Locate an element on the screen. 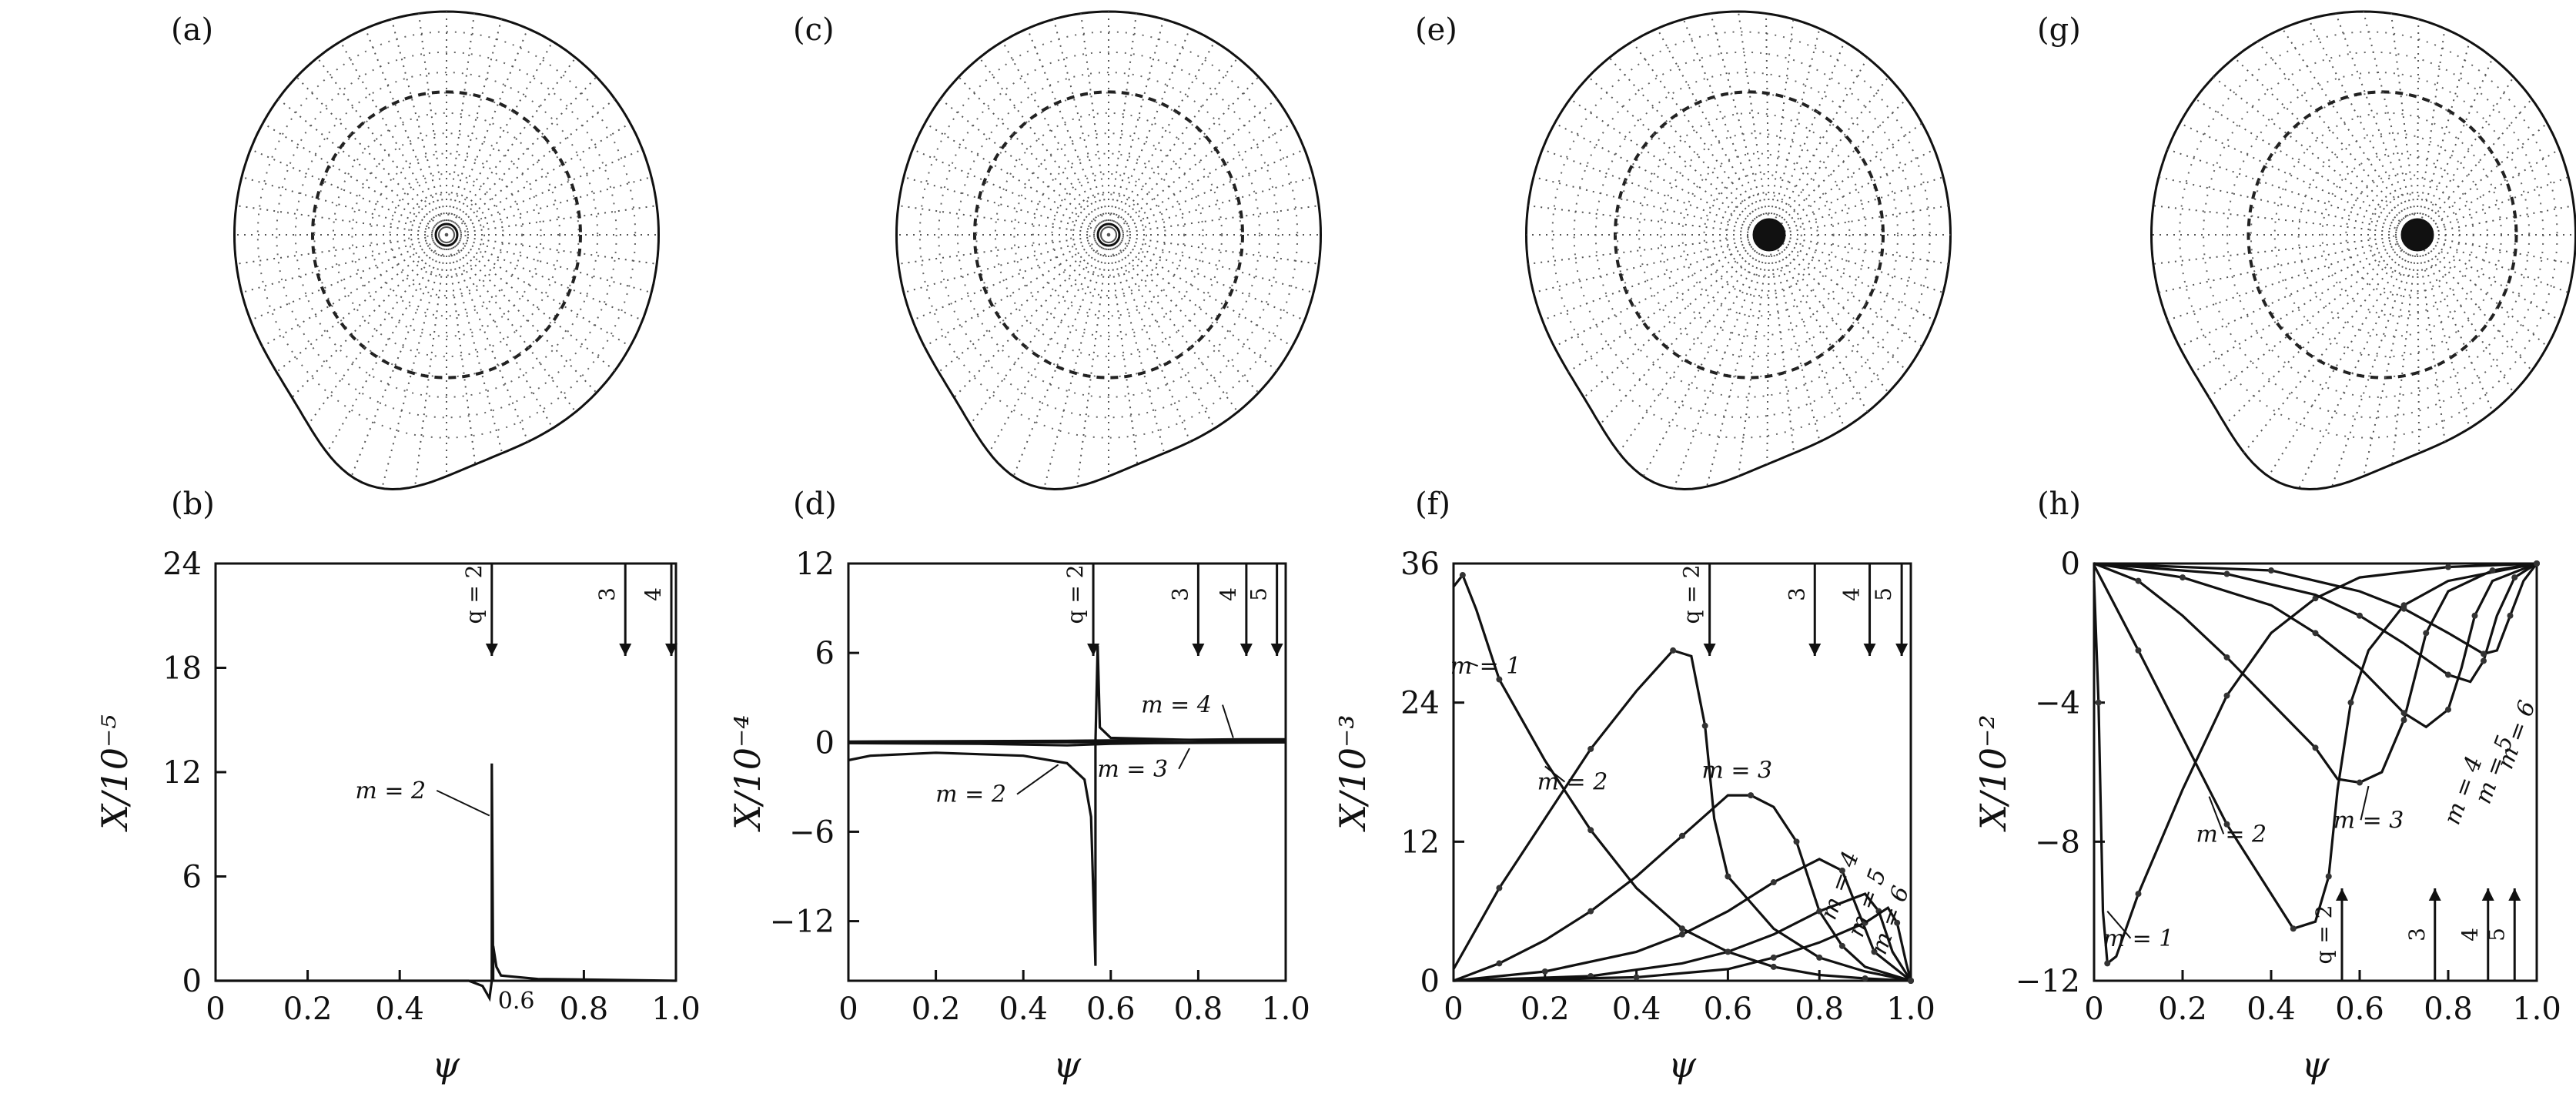 The width and height of the screenshot is (2576, 1097). panel-label-g: (g) is located at coordinates (2059, 30).